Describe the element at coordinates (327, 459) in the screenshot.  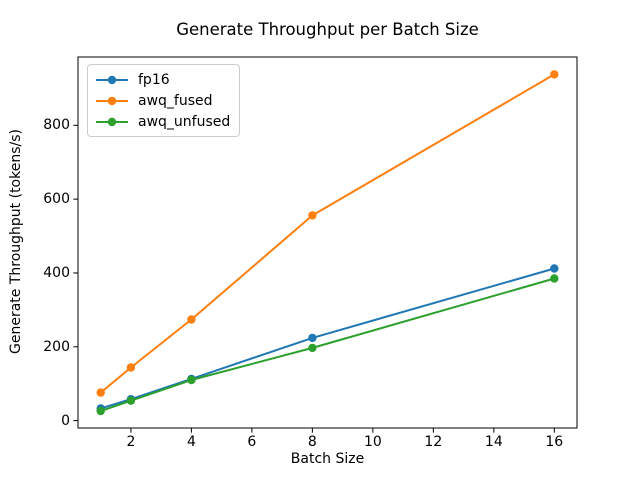
I see `x-axis-label: Batch Size` at that location.